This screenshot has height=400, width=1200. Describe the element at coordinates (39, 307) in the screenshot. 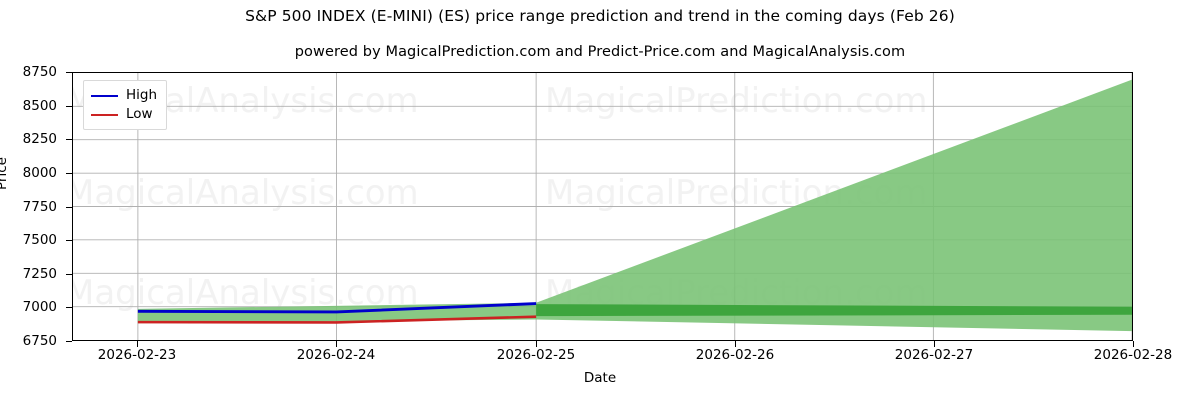

I see `y-tick-label: 7000` at that location.